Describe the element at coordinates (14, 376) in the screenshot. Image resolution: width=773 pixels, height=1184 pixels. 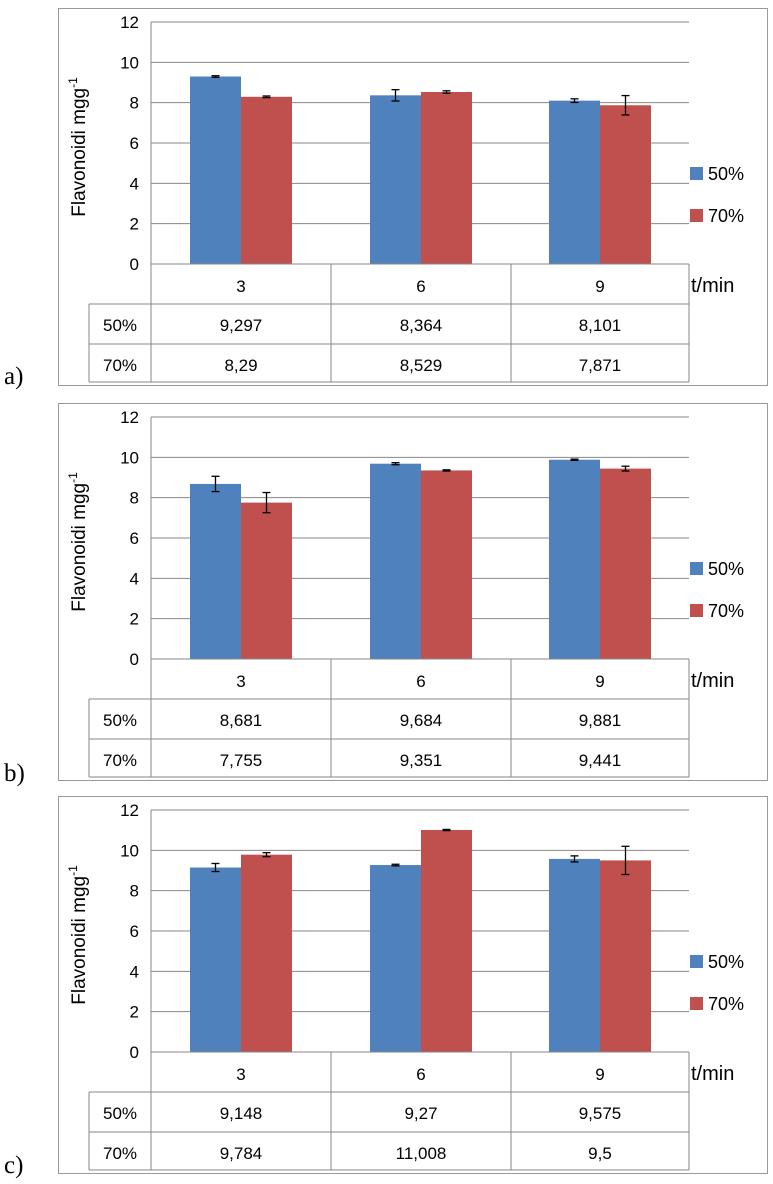
I see `panel-label-a: a)` at that location.